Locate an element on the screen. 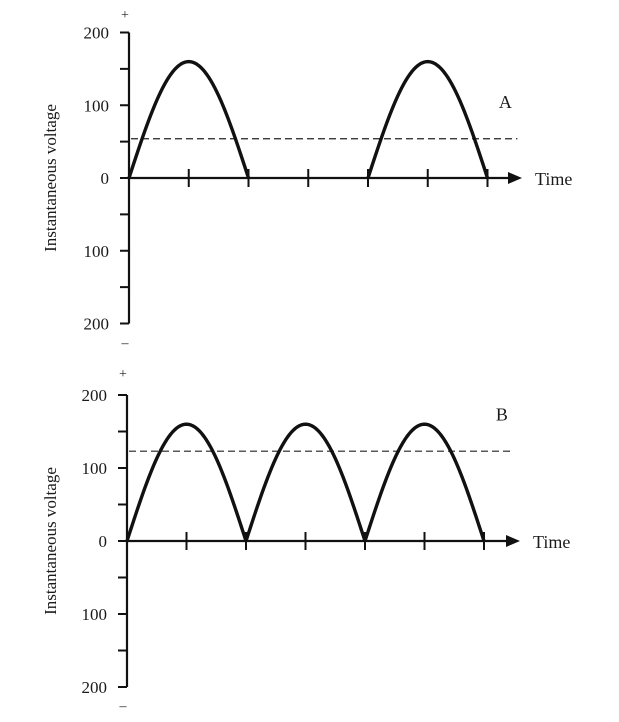 This screenshot has width=619, height=722. panel-label: A is located at coordinates (505, 102).